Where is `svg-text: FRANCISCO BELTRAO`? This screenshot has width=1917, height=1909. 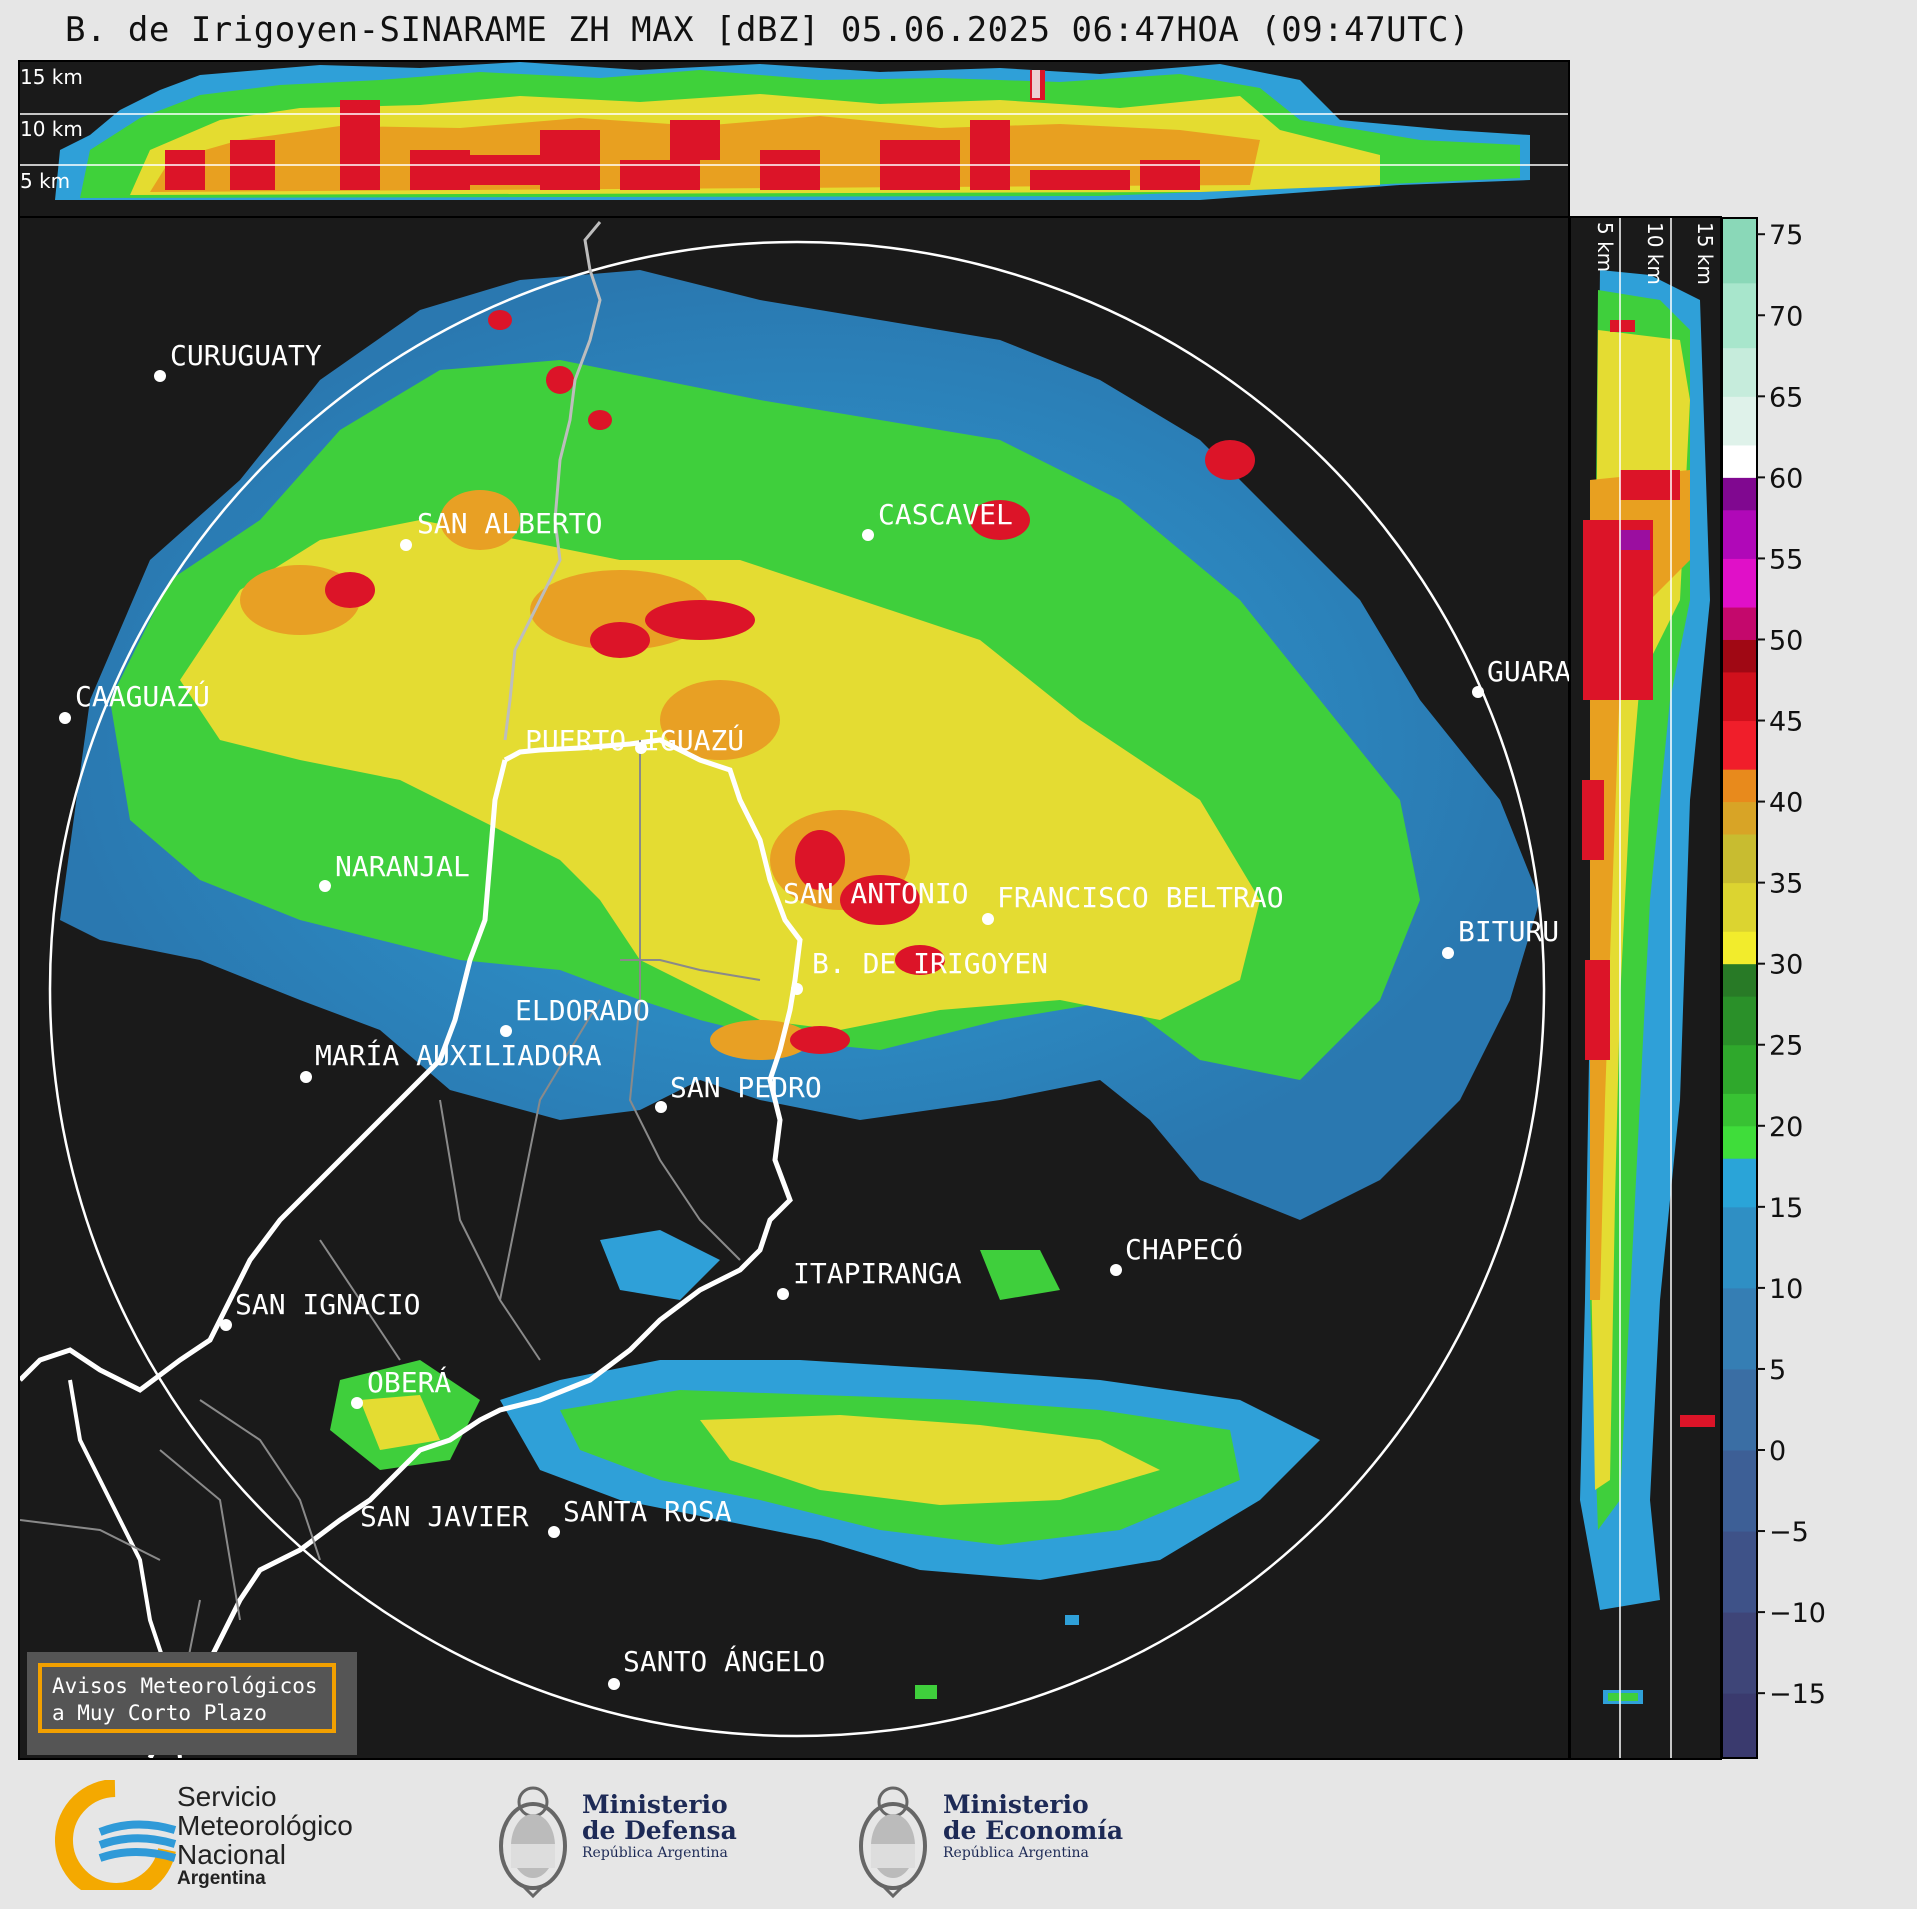
svg-text: FRANCISCO BELTRAO is located at coordinates (1140, 897).